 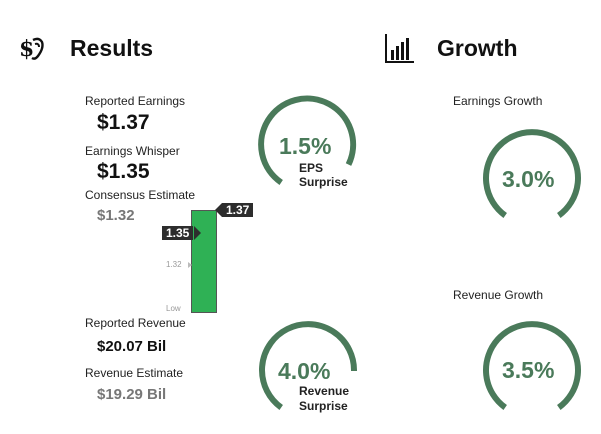 I want to click on earnings-growth-label: Earnings Growth, so click(x=498, y=101).